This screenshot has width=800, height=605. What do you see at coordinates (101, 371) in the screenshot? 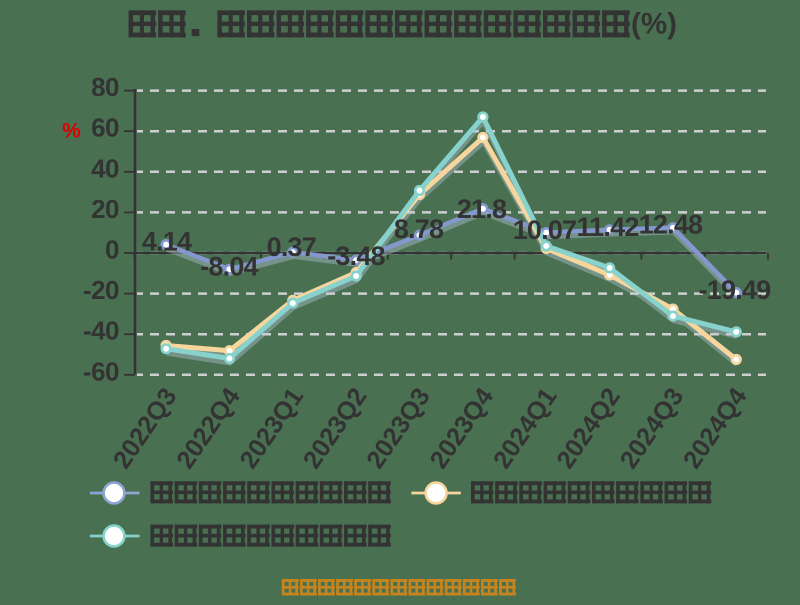
I see `svg-text: -60` at bounding box center [101, 371].